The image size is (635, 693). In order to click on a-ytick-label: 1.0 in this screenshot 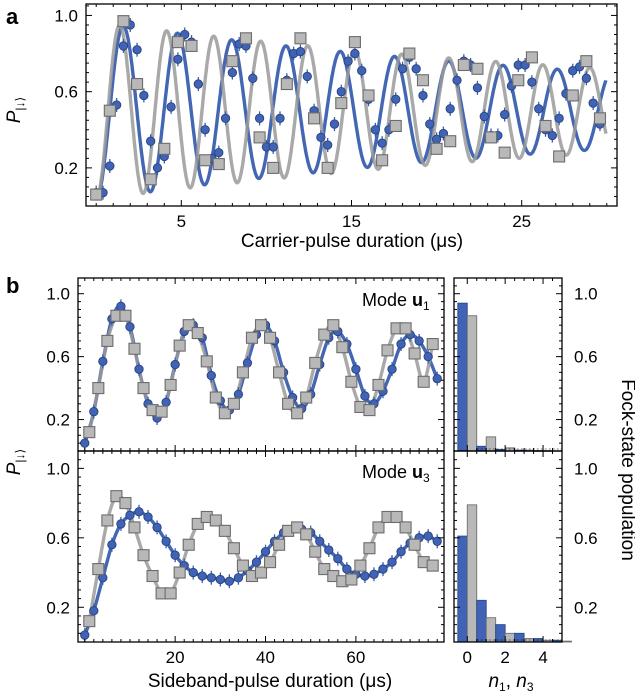, I will do `click(66, 15)`.